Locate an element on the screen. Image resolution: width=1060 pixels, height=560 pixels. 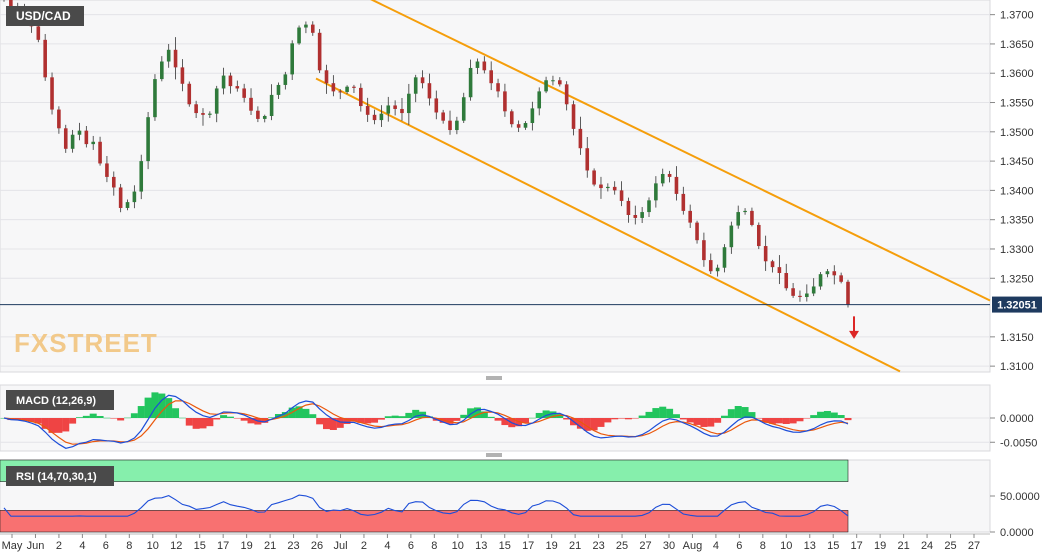
macd-line is located at coordinates (426, 421).